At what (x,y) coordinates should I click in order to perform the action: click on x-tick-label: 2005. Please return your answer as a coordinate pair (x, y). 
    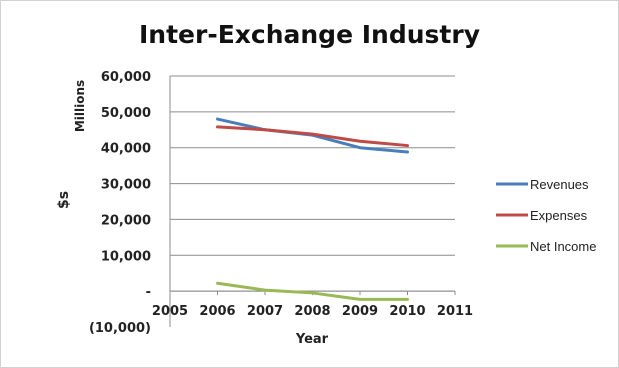
    Looking at the image, I should click on (170, 311).